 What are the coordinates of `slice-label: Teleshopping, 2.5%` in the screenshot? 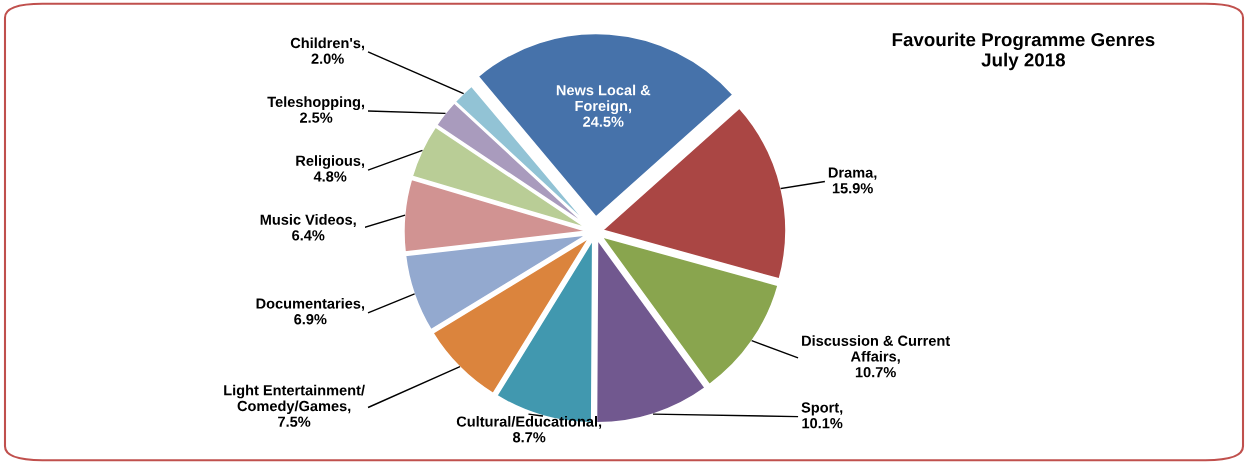 It's located at (316, 109).